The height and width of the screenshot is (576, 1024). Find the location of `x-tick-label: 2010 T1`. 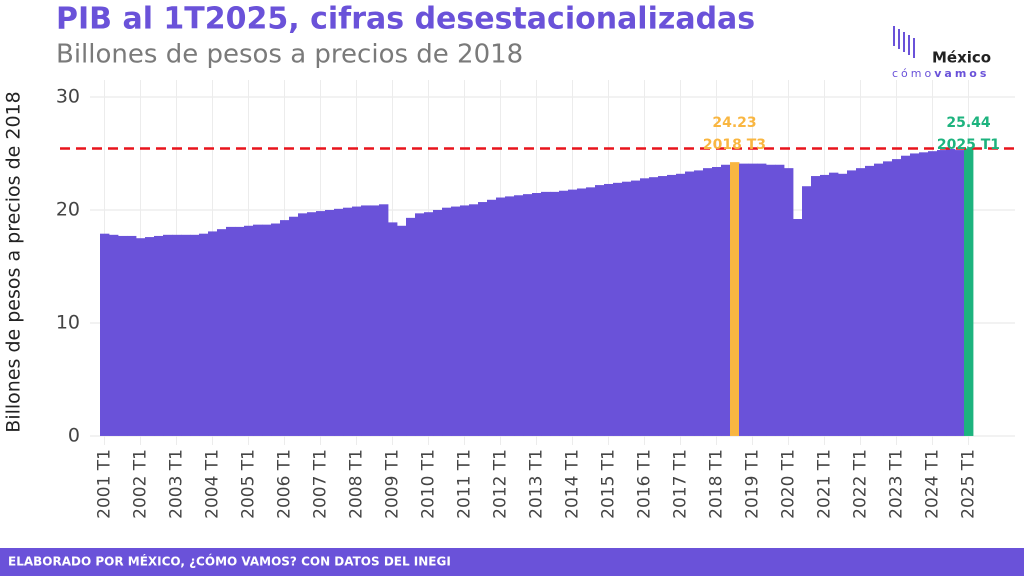

x-tick-label: 2010 T1 is located at coordinates (429, 484).